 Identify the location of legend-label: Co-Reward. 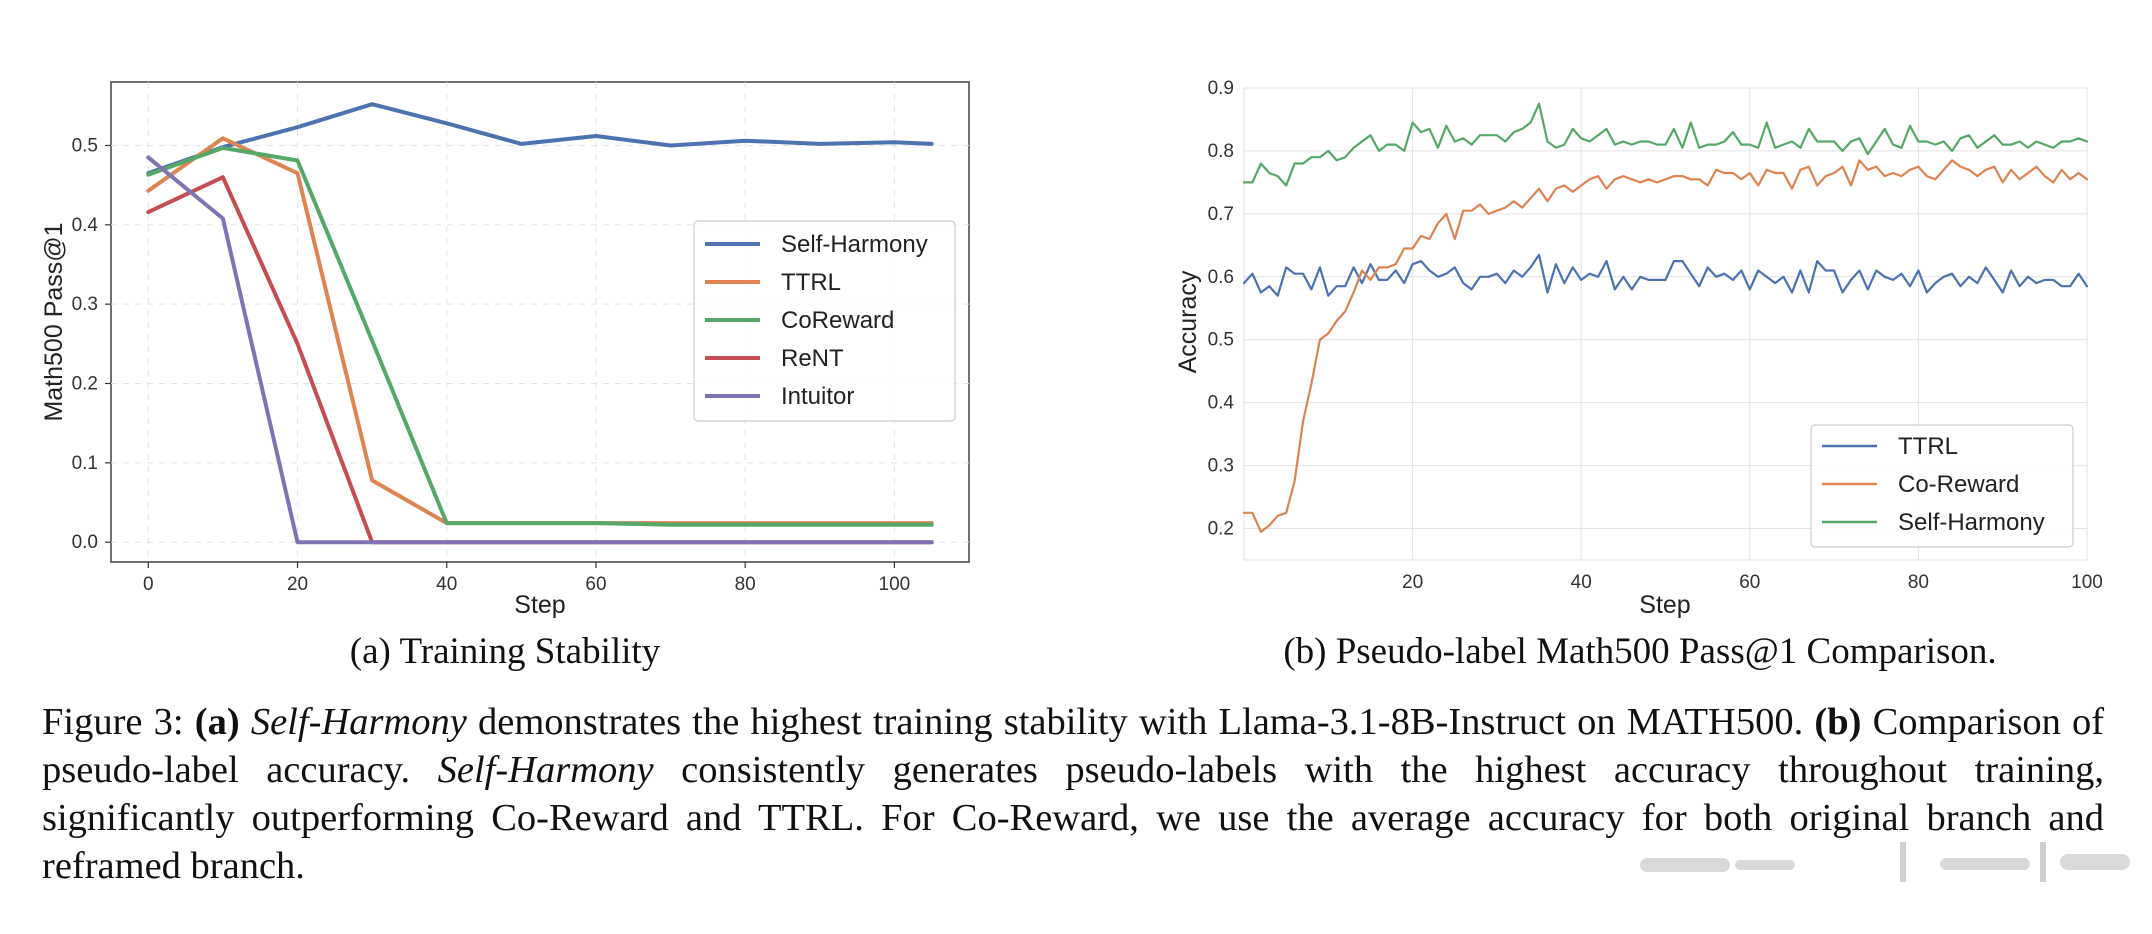
(1958, 484).